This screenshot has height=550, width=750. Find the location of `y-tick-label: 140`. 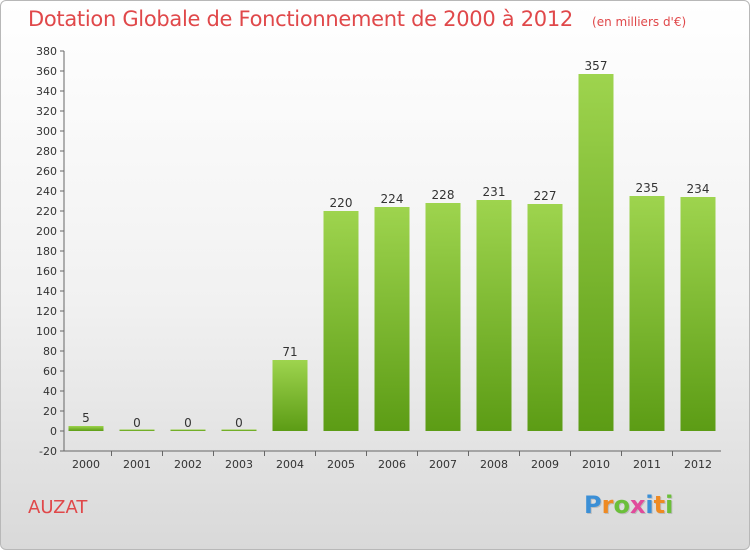

y-tick-label: 140 is located at coordinates (46, 291).